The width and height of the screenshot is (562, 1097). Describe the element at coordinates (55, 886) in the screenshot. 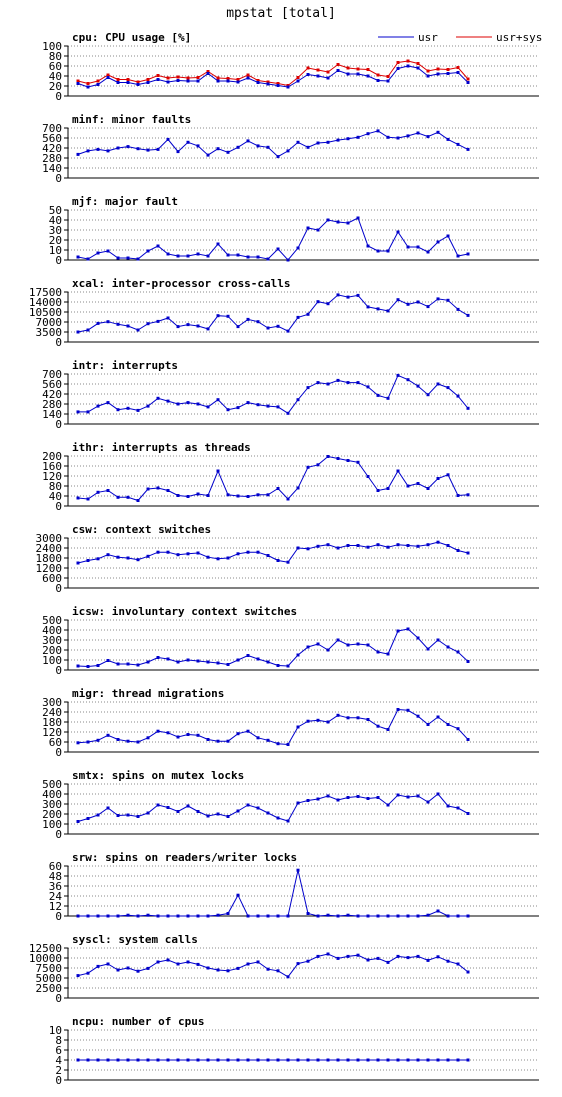

I see `y-tick-label: 36` at that location.